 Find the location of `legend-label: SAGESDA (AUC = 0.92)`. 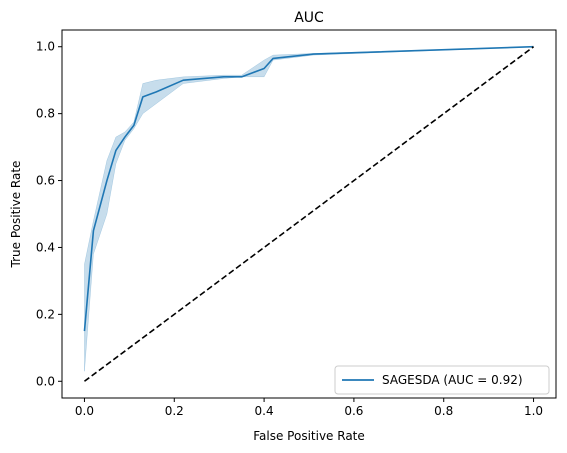

legend-label: SAGESDA (AUC = 0.92) is located at coordinates (452, 380).